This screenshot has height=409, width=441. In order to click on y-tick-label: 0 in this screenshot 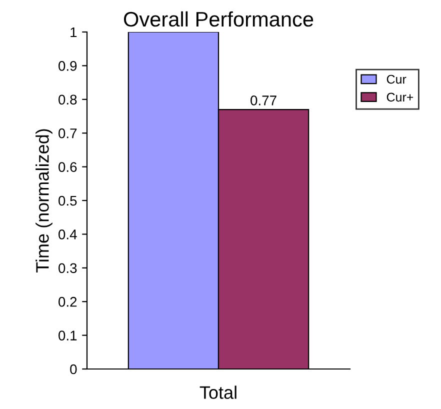, I will do `click(73, 369)`.